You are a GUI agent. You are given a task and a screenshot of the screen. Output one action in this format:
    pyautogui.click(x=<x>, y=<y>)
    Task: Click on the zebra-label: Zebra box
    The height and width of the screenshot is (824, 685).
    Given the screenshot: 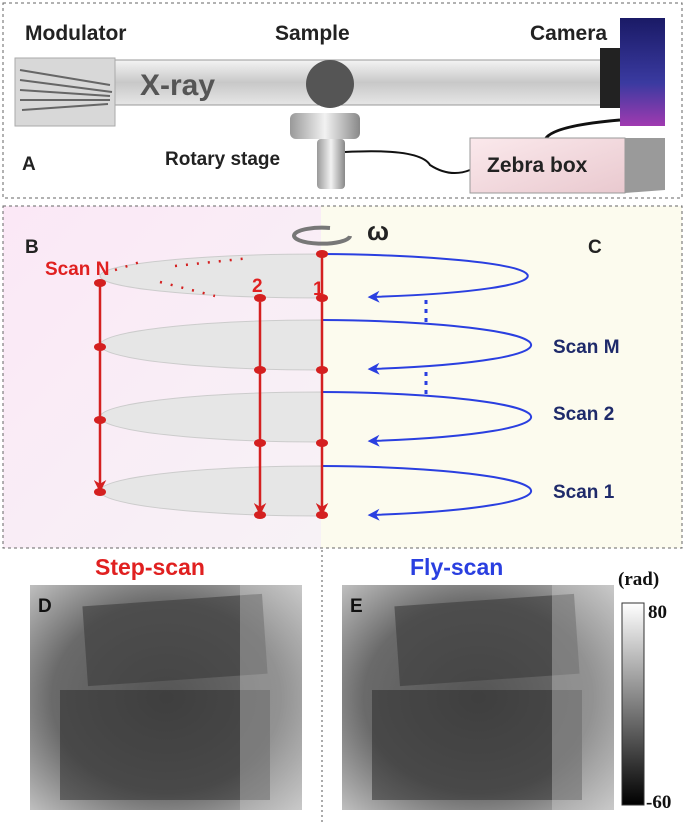 What is the action you would take?
    pyautogui.click(x=537, y=165)
    